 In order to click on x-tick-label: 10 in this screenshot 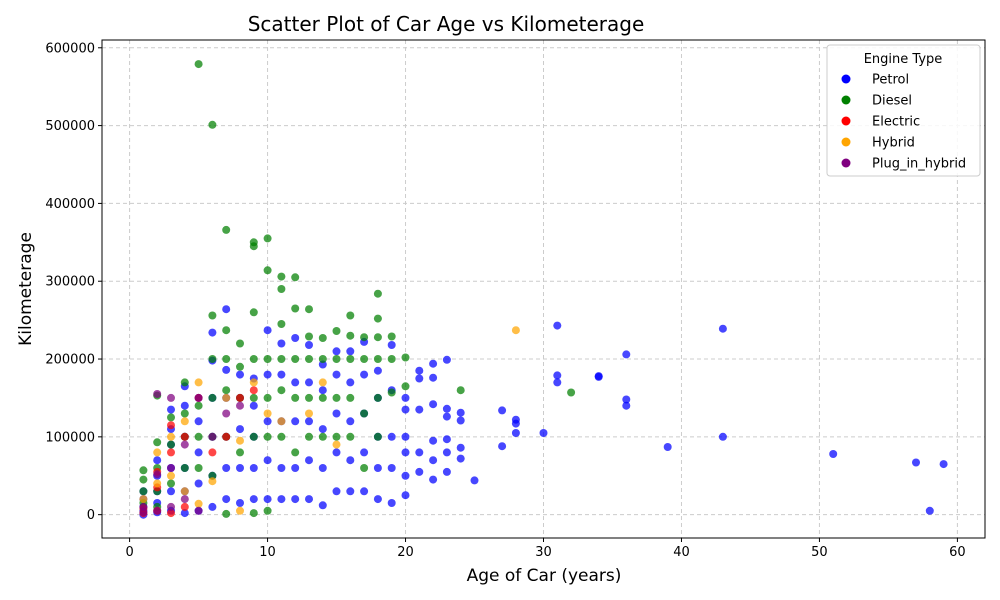, I will do `click(267, 552)`.